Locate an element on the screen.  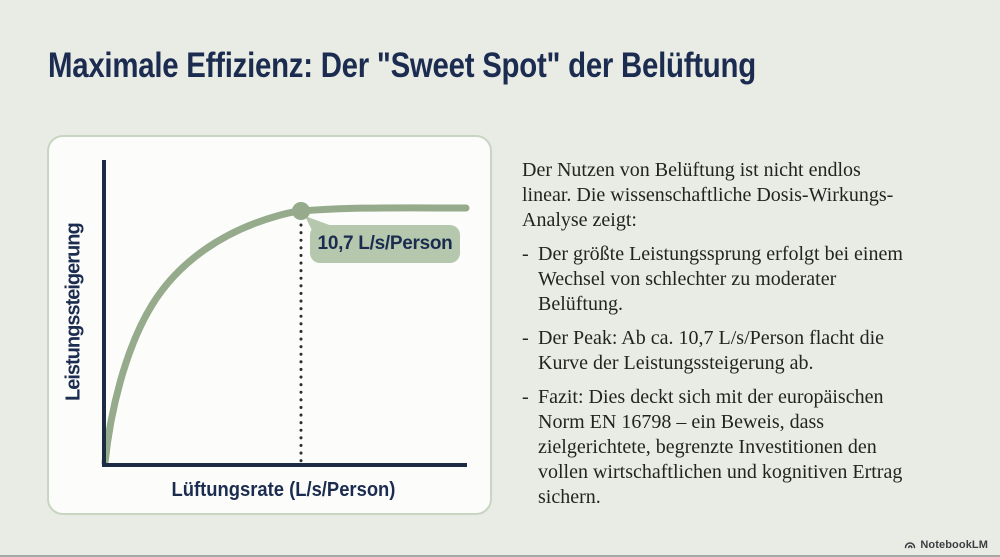
y-axis-label: Leistungssteigerung is located at coordinates (73, 312).